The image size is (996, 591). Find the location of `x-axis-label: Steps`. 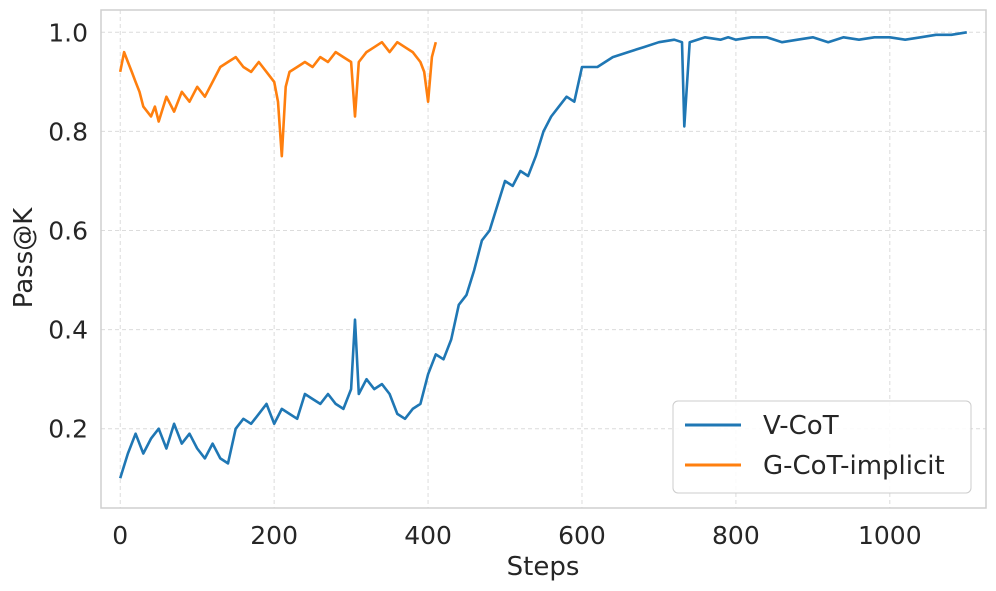

x-axis-label: Steps is located at coordinates (543, 567).